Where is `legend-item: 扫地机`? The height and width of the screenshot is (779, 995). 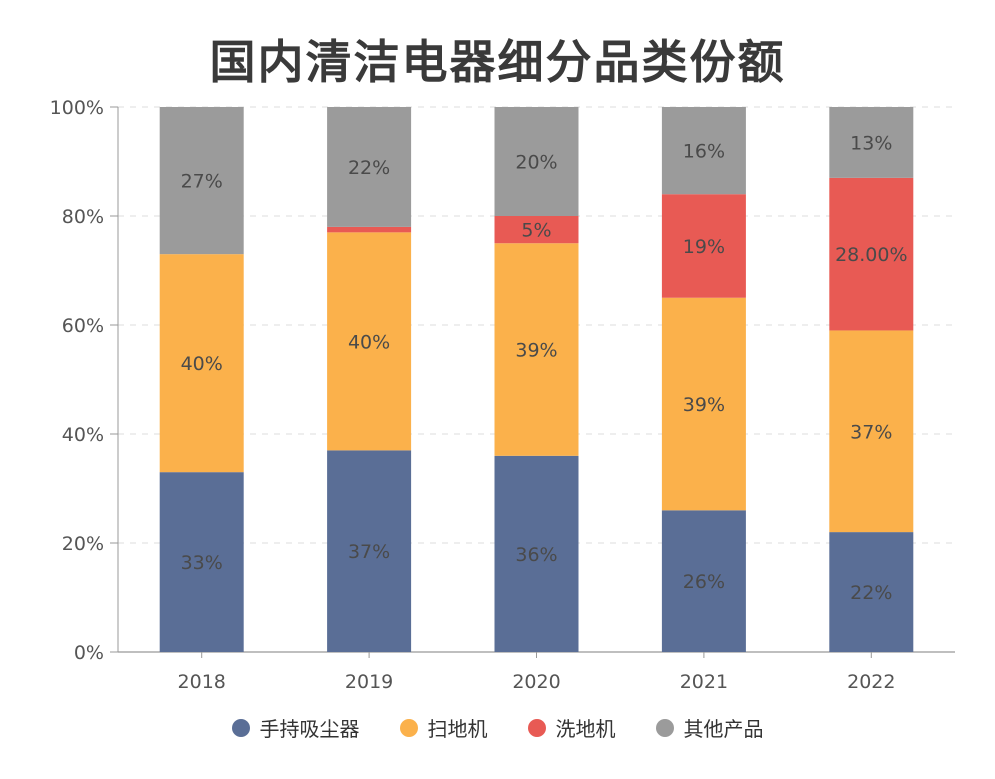 legend-item: 扫地机 is located at coordinates (443, 727).